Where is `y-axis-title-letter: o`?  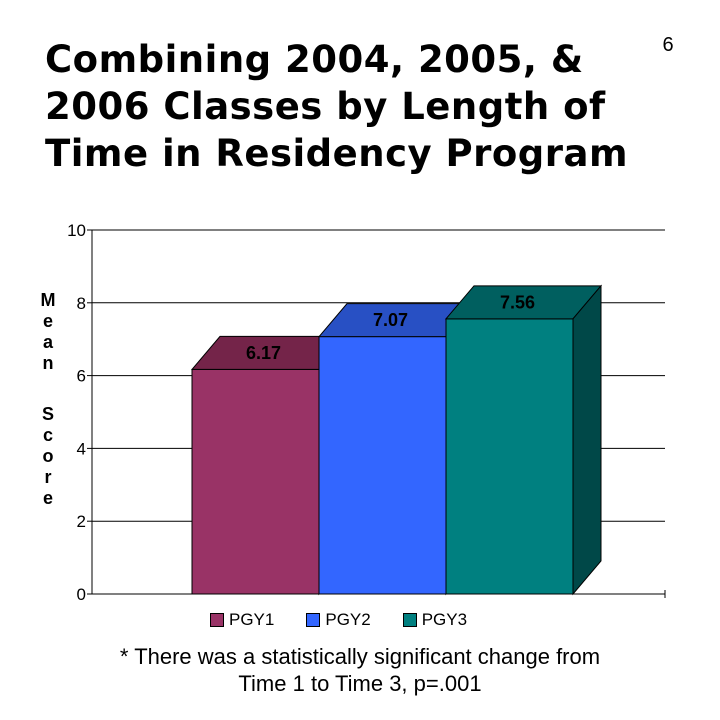 y-axis-title-letter: o is located at coordinates (48, 456).